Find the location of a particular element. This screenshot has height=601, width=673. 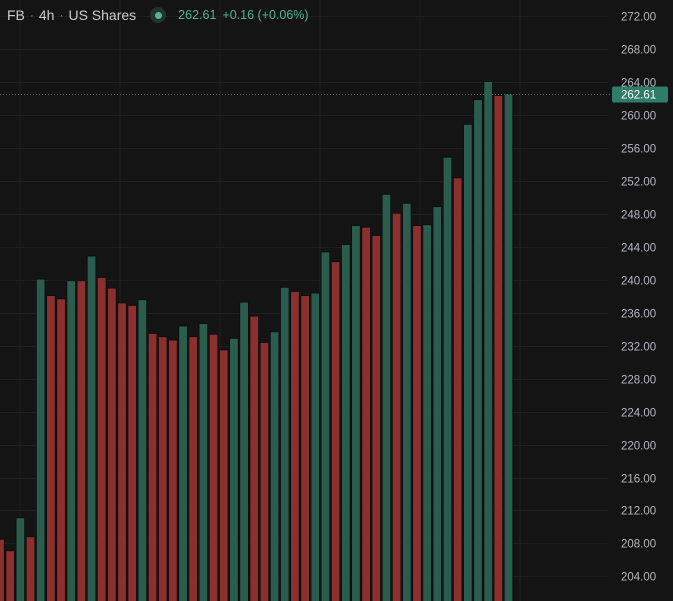

y-tick-label: 232.00 is located at coordinates (638, 348).